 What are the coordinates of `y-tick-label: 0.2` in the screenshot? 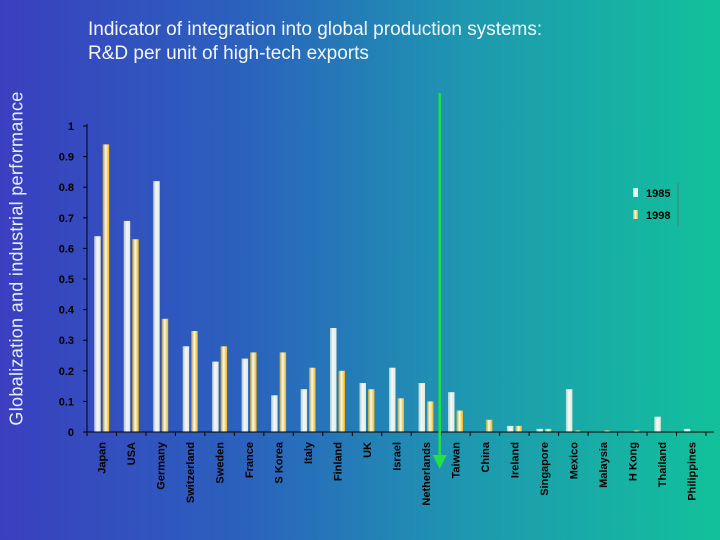 It's located at (66, 372).